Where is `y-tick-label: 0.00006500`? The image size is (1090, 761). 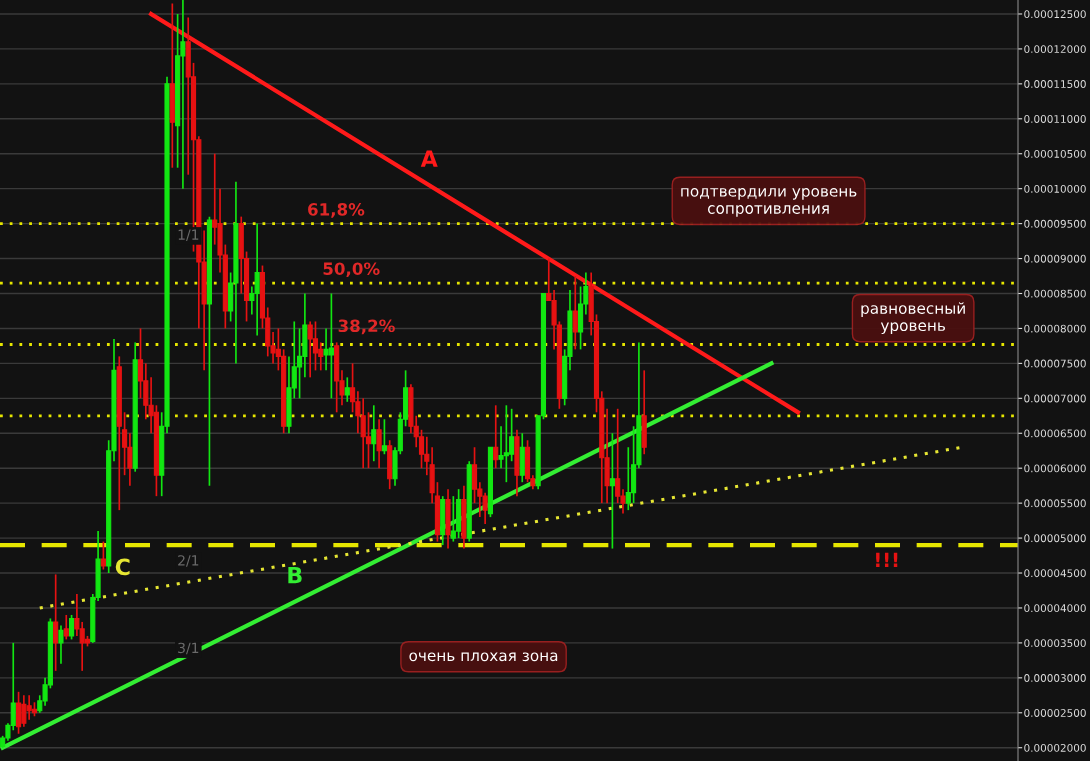 y-tick-label: 0.00006500 is located at coordinates (1055, 433).